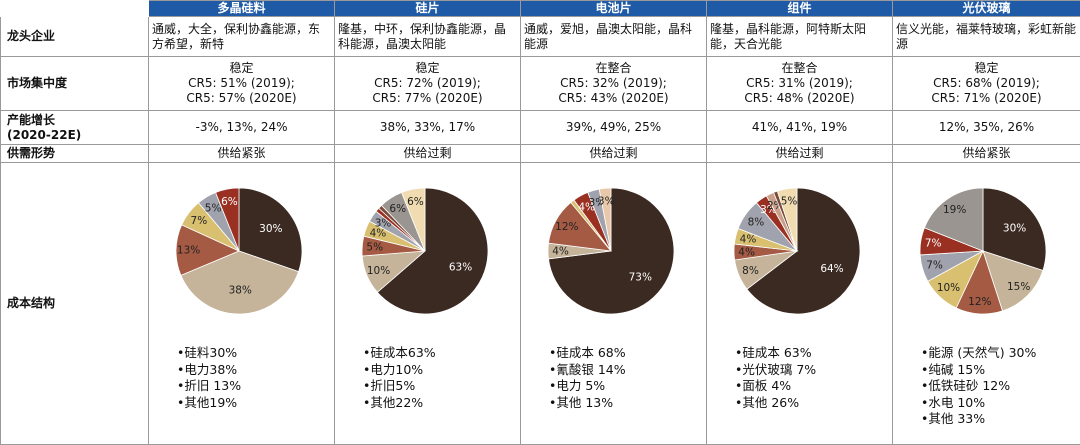 This screenshot has height=445, width=1080. I want to click on legend-item: •纯碱 15%, so click(953, 369).